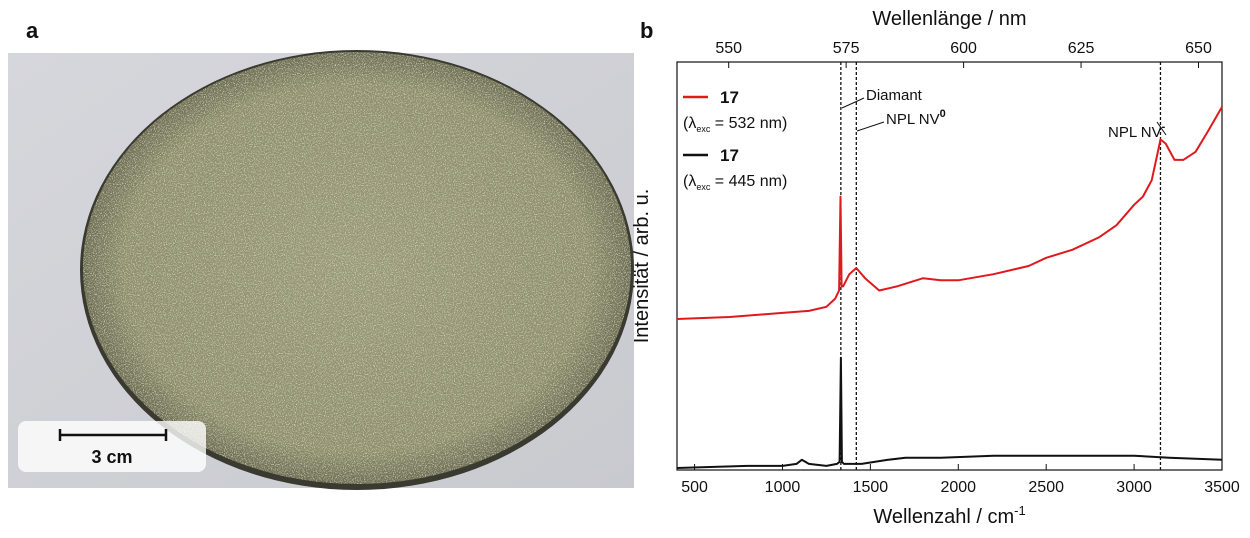  Describe the element at coordinates (1081, 48) in the screenshot. I see `x2-tick-label: 625` at that location.